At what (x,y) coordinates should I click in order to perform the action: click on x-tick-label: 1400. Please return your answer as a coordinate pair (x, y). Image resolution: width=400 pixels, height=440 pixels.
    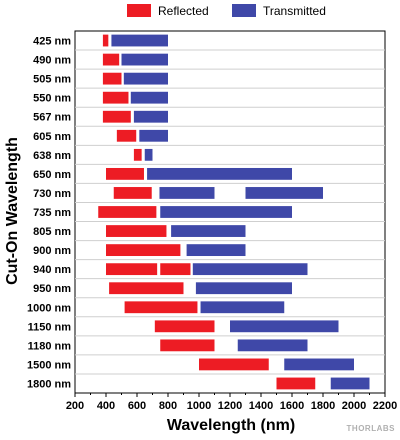
    Looking at the image, I should click on (261, 406).